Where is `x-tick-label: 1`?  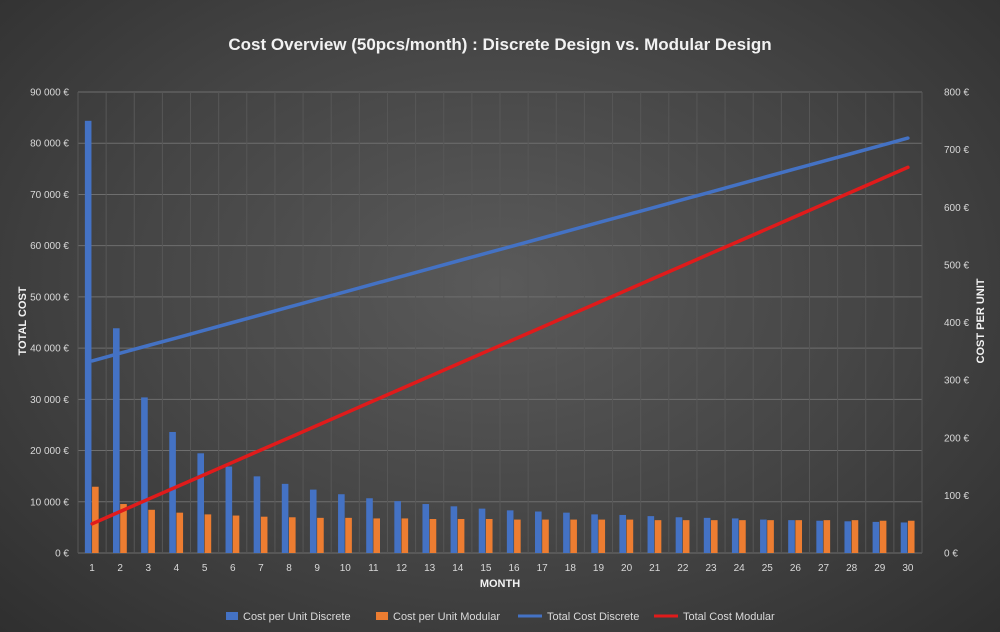
x-tick-label: 1 is located at coordinates (92, 568).